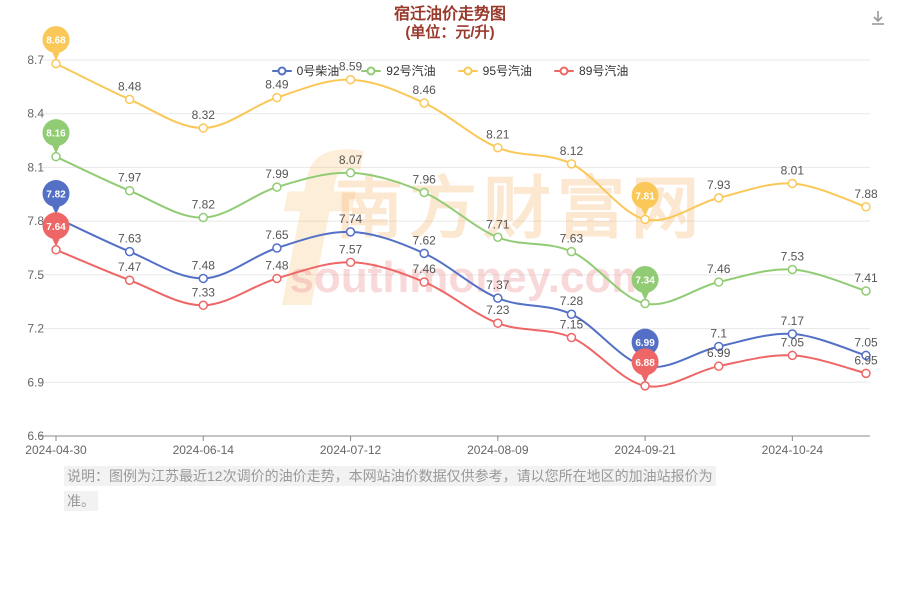 The image size is (900, 600). Describe the element at coordinates (277, 85) in the screenshot. I see `value-label: 8.49` at that location.